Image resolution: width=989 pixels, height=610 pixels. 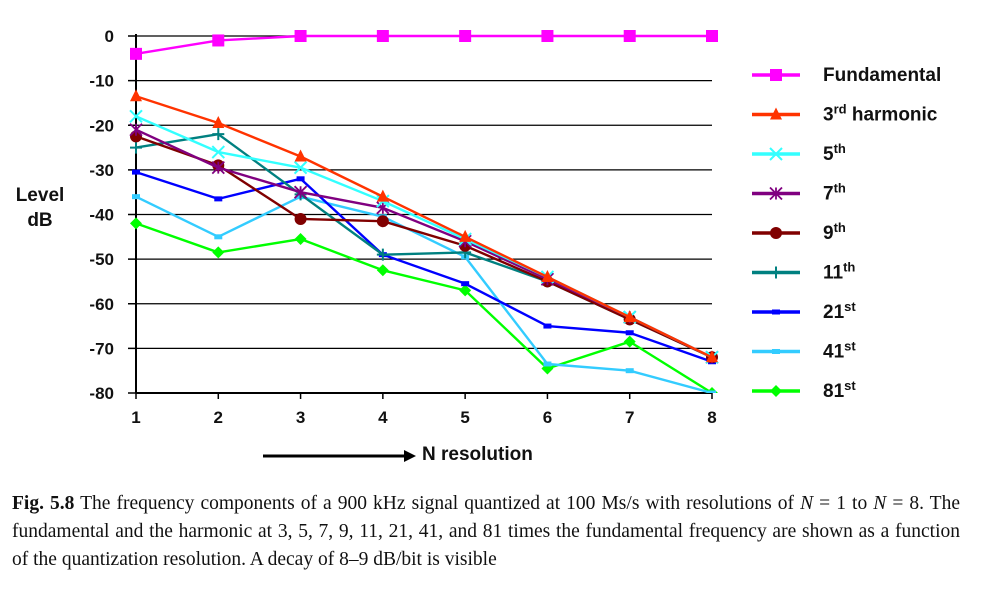 What do you see at coordinates (843, 503) in the screenshot?
I see `caption-text-2: = 1 to` at bounding box center [843, 503].